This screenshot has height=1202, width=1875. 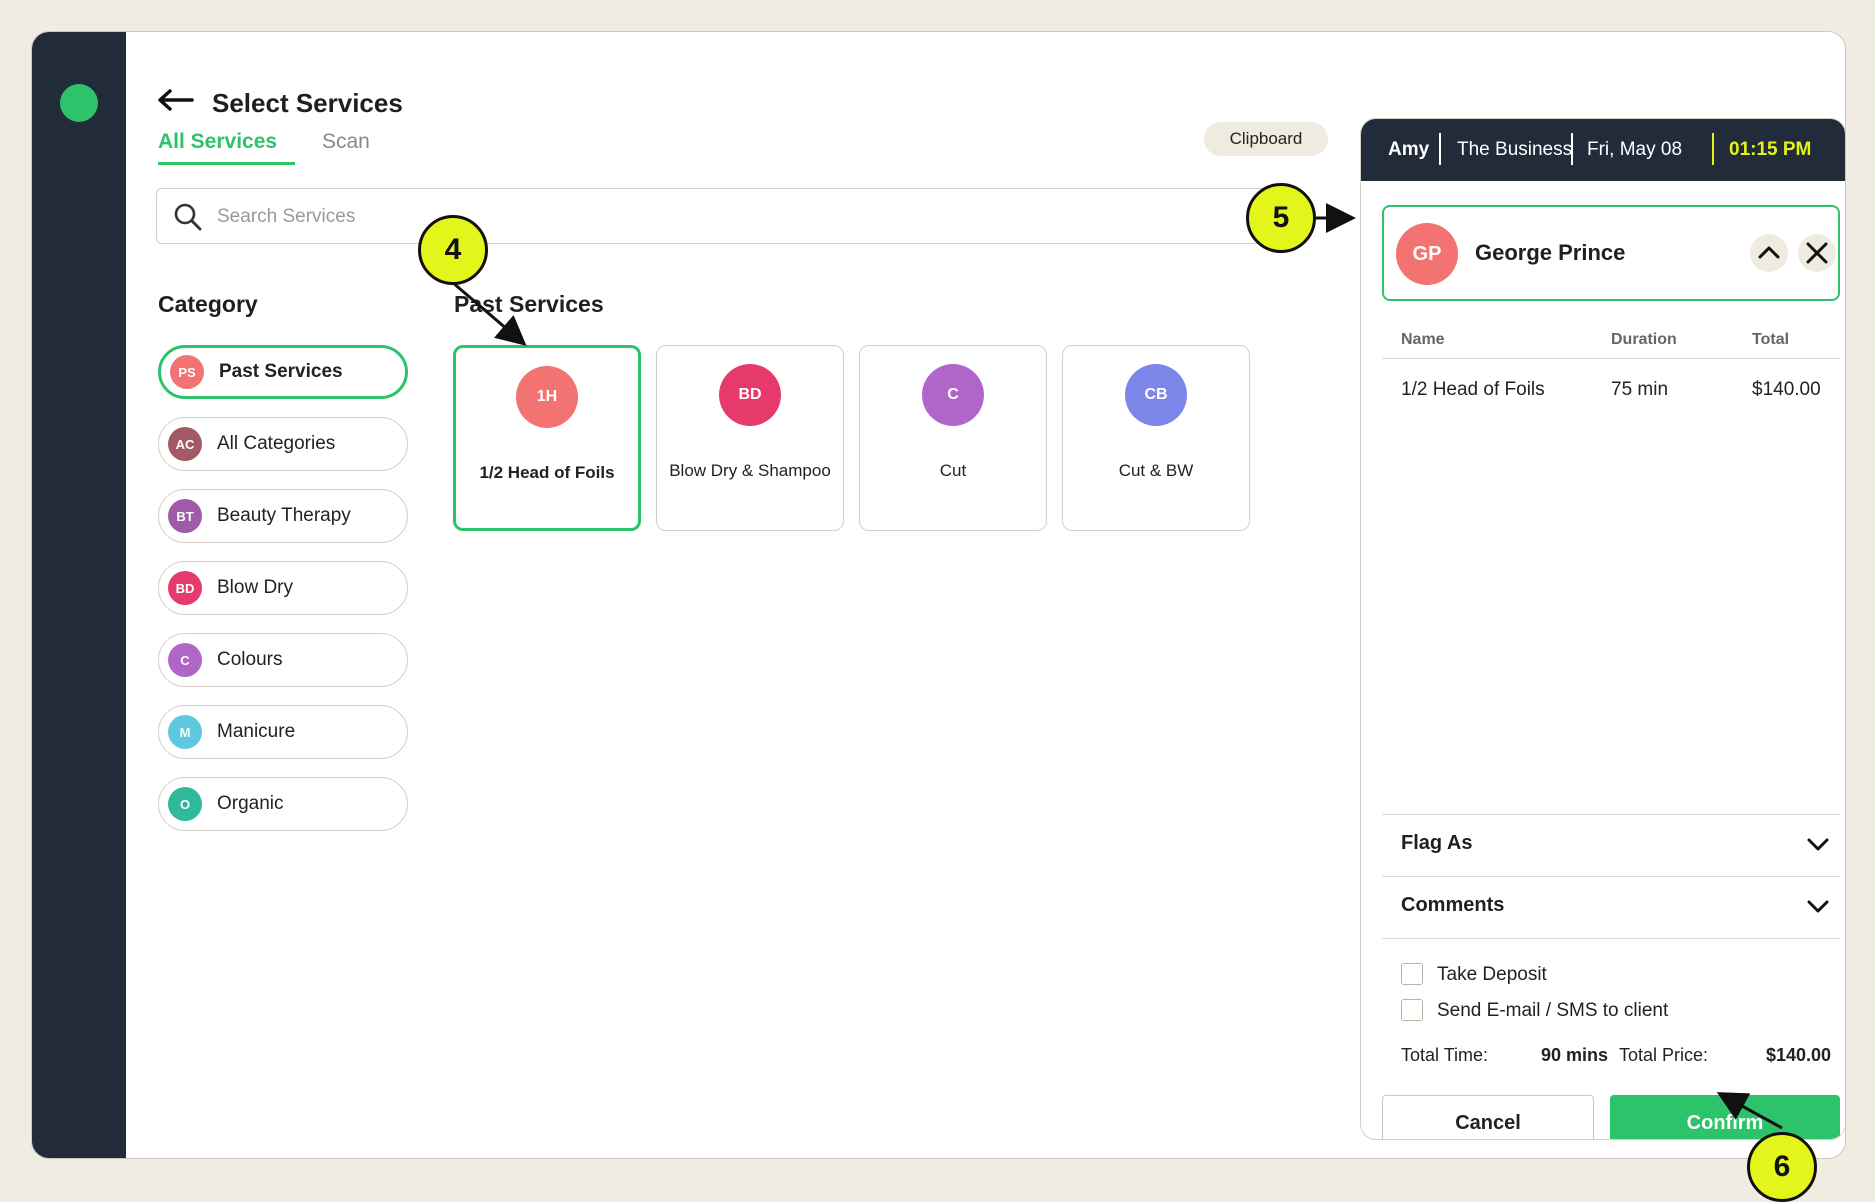 I want to click on category-item-colours: C Colours, so click(x=283, y=660).